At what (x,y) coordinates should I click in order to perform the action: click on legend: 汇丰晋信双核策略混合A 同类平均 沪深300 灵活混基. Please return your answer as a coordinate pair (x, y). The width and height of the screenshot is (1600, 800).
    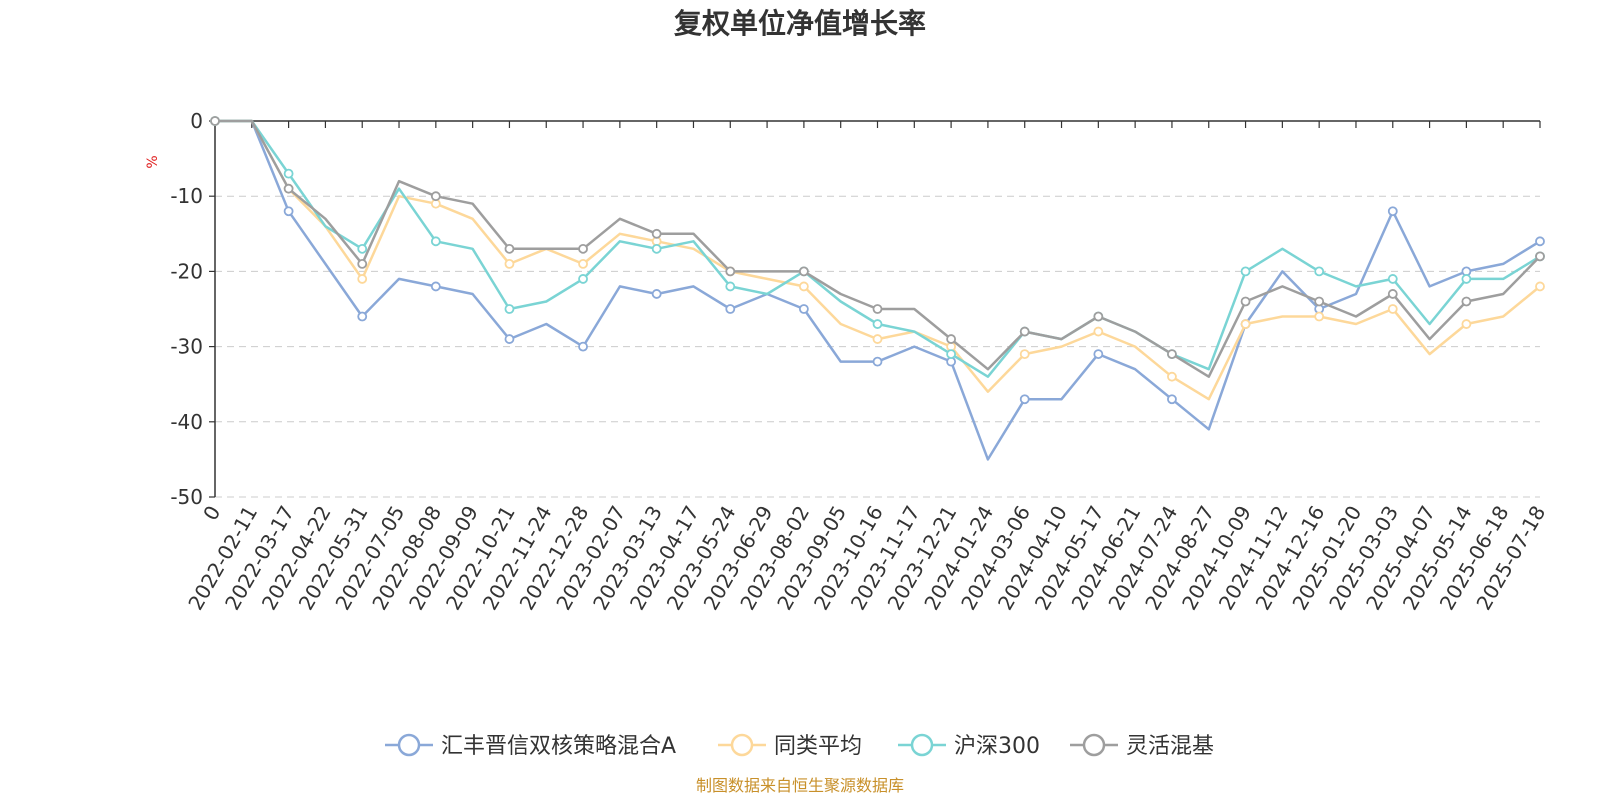
    Looking at the image, I should click on (799, 746).